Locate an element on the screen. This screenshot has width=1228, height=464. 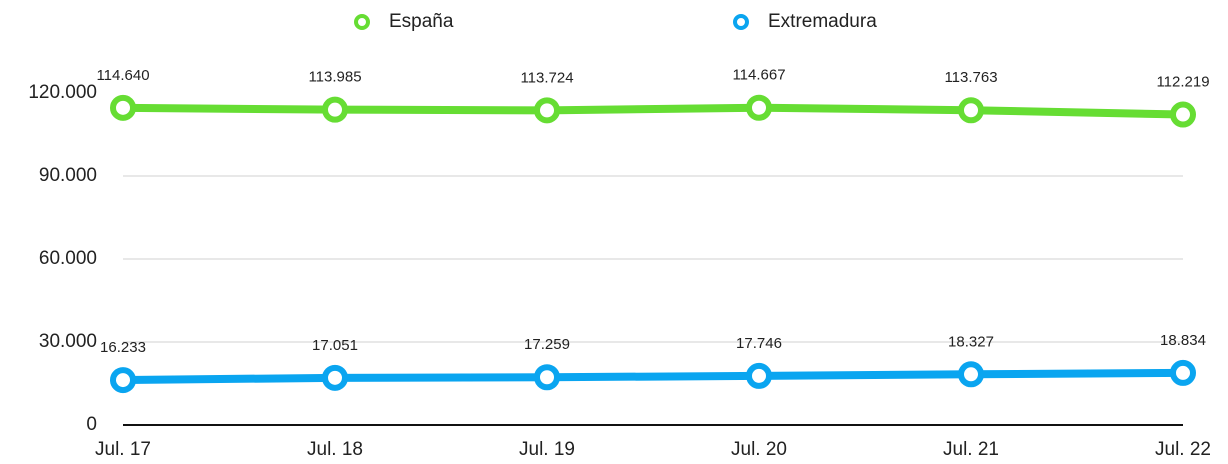
y-tick-label: 30.000 is located at coordinates (68, 341).